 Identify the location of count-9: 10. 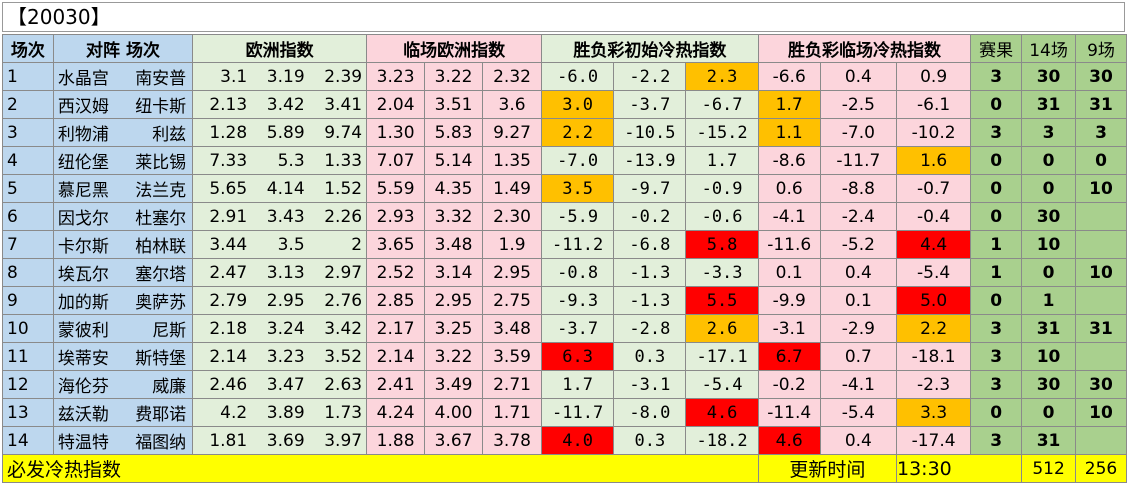
(1101, 412).